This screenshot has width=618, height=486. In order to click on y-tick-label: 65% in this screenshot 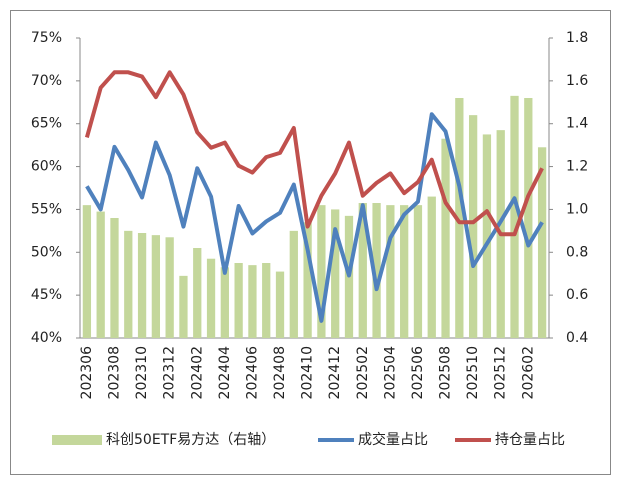, I will do `click(46, 124)`.